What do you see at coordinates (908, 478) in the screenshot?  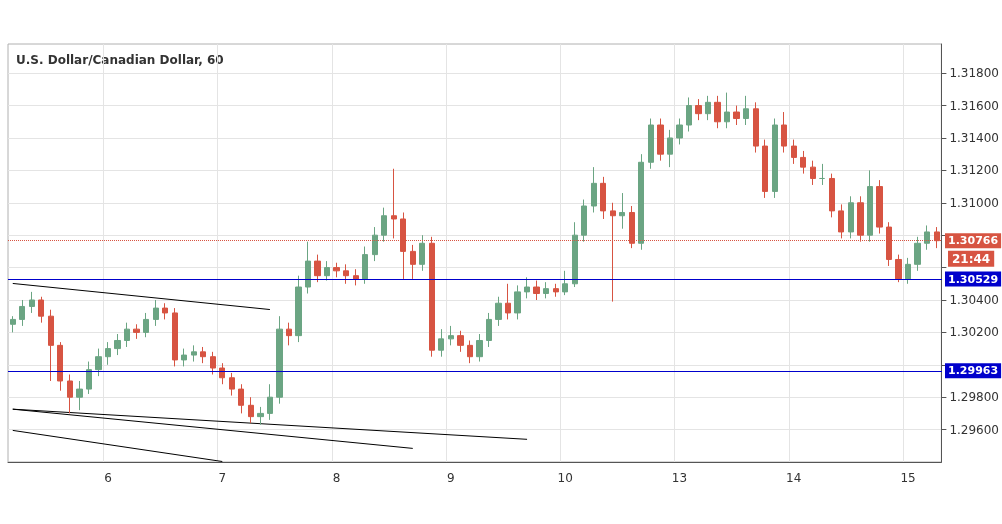 I see `x-tick-label: 15` at bounding box center [908, 478].